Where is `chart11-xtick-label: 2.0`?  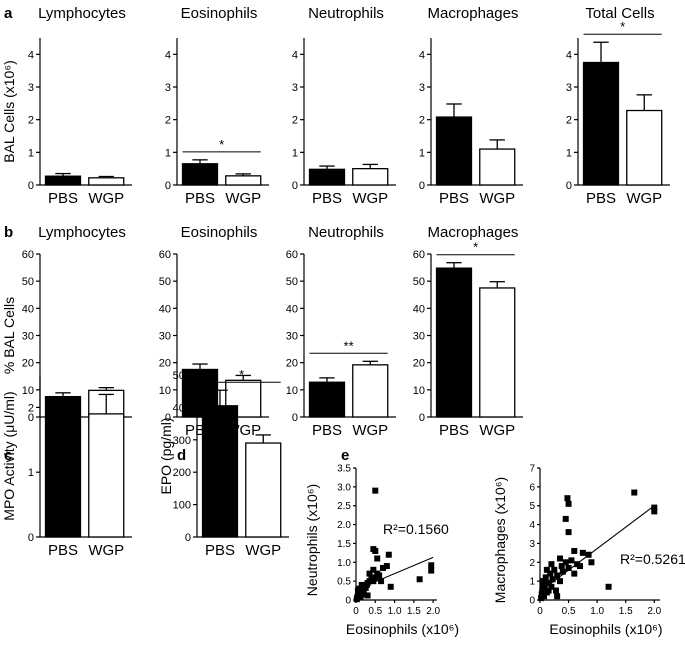
chart11-xtick-label: 2.0 is located at coordinates (433, 611).